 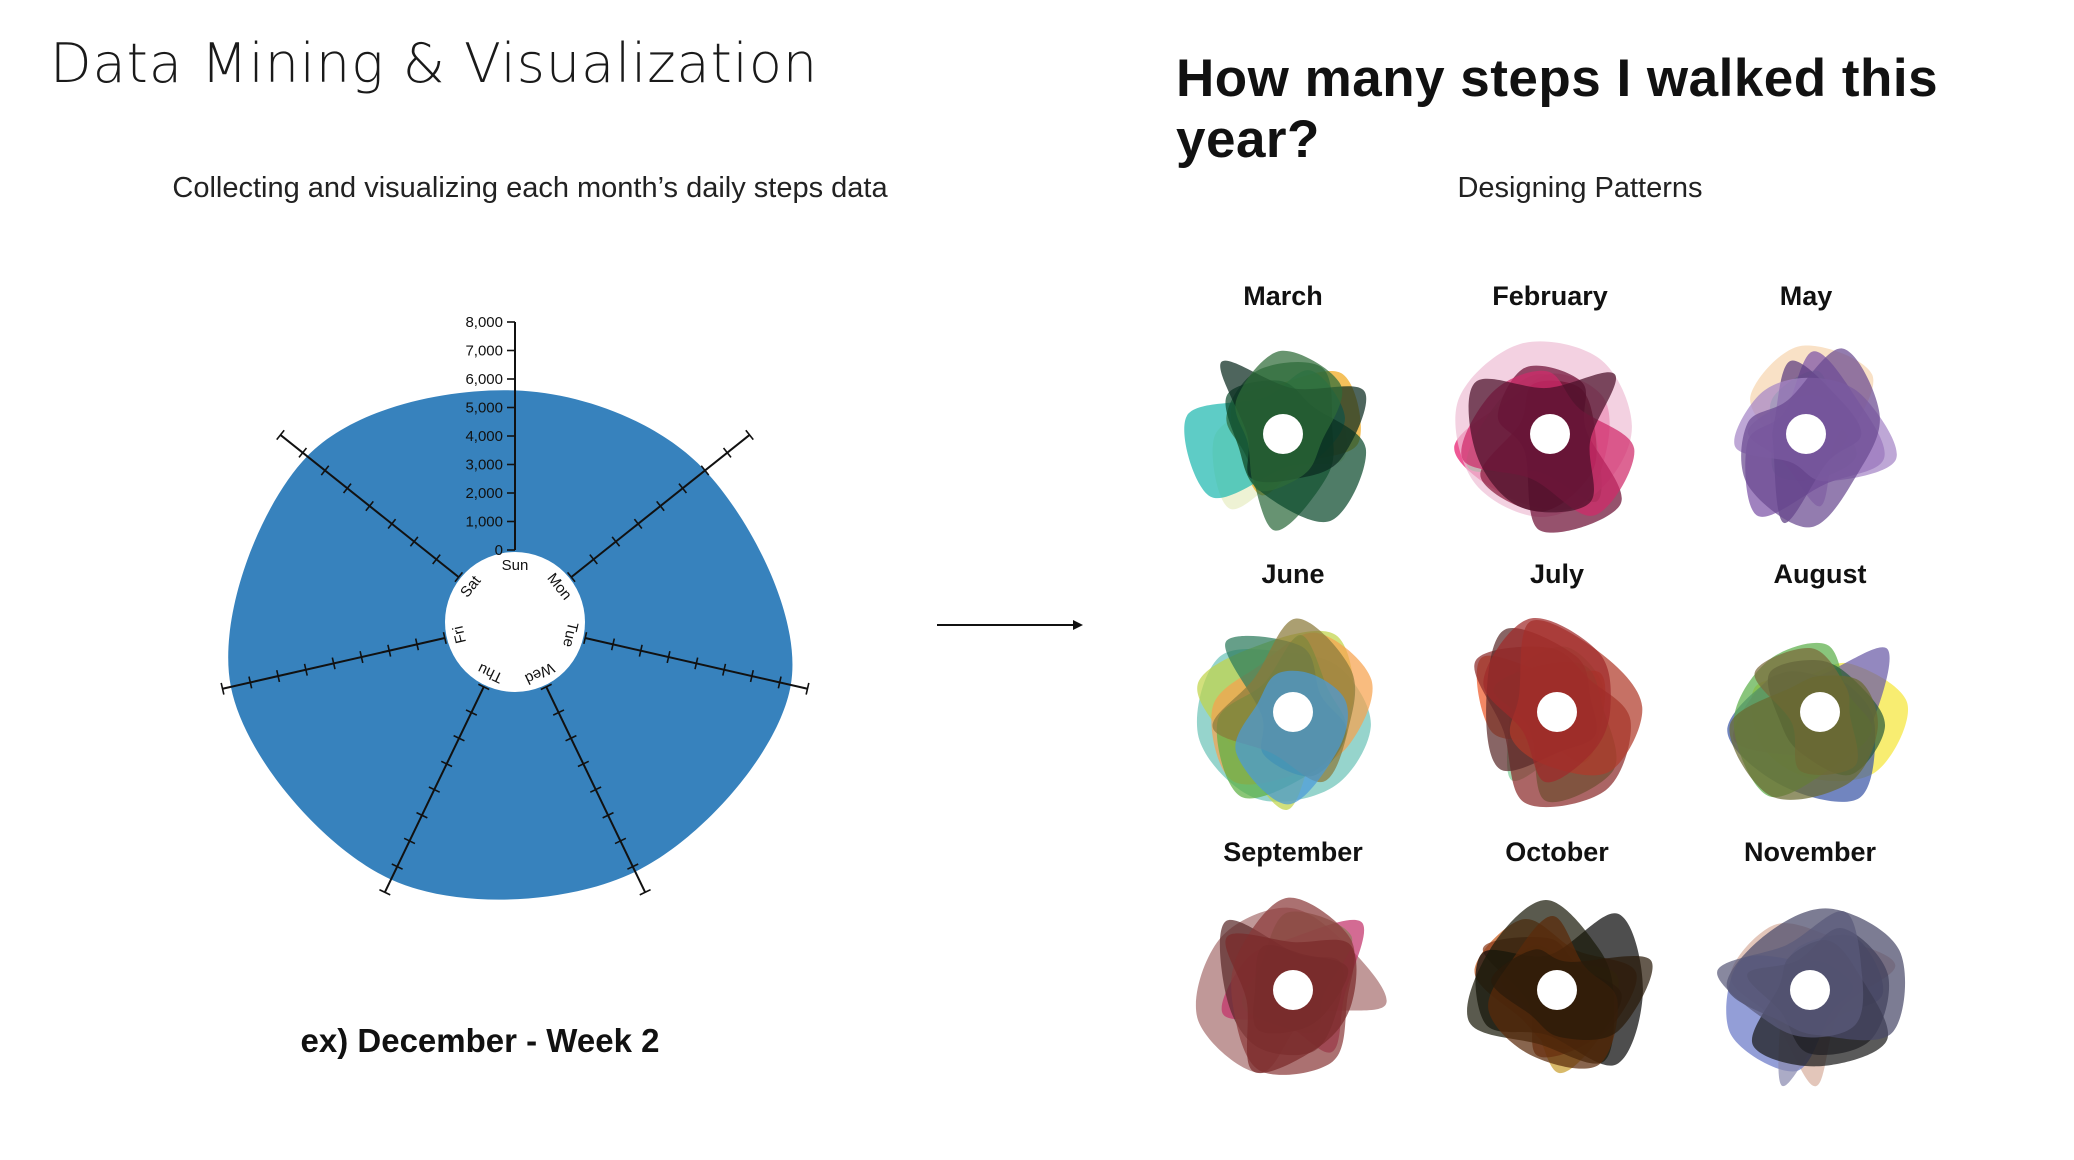 I want to click on tick-label: 5,000, so click(x=484, y=408).